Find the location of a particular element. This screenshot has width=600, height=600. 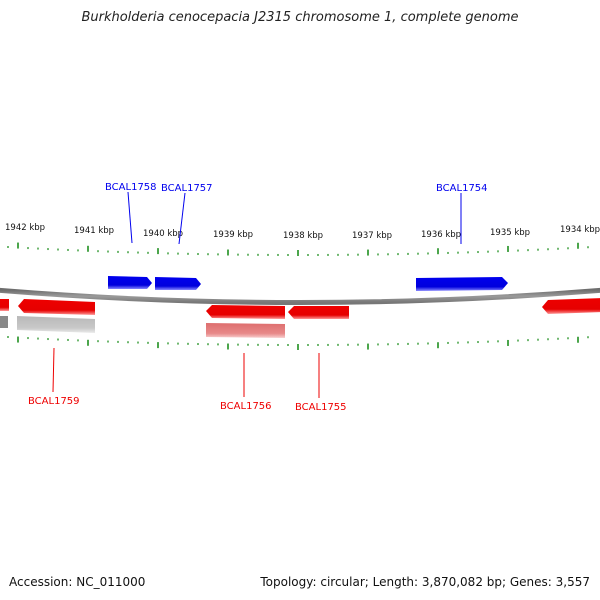

gene-BCAL1759 is located at coordinates (56, 307).